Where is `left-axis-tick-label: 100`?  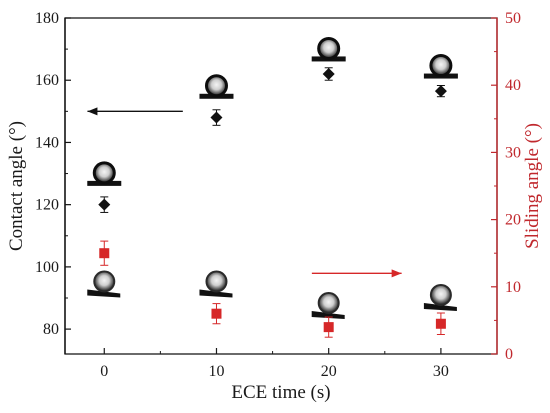 left-axis-tick-label: 100 is located at coordinates (47, 267).